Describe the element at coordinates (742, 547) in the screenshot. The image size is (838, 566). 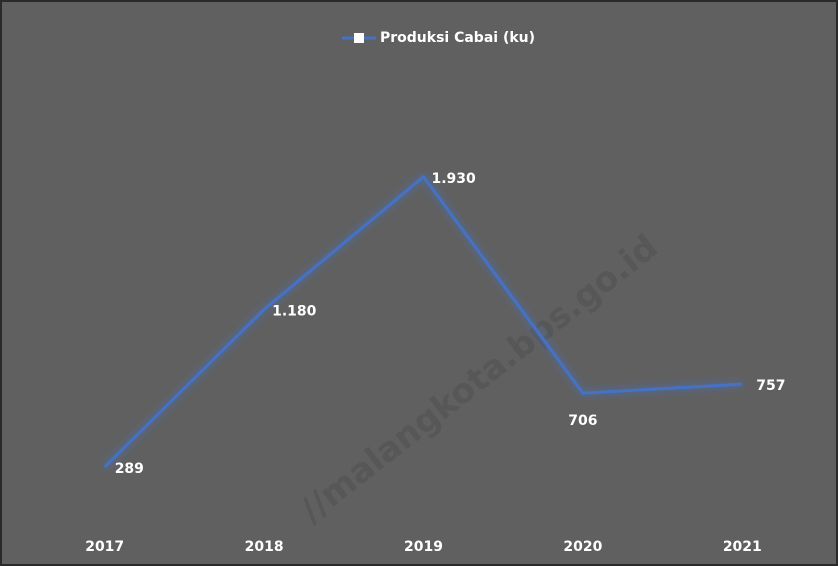
I see `x-tick-label: 2021` at that location.